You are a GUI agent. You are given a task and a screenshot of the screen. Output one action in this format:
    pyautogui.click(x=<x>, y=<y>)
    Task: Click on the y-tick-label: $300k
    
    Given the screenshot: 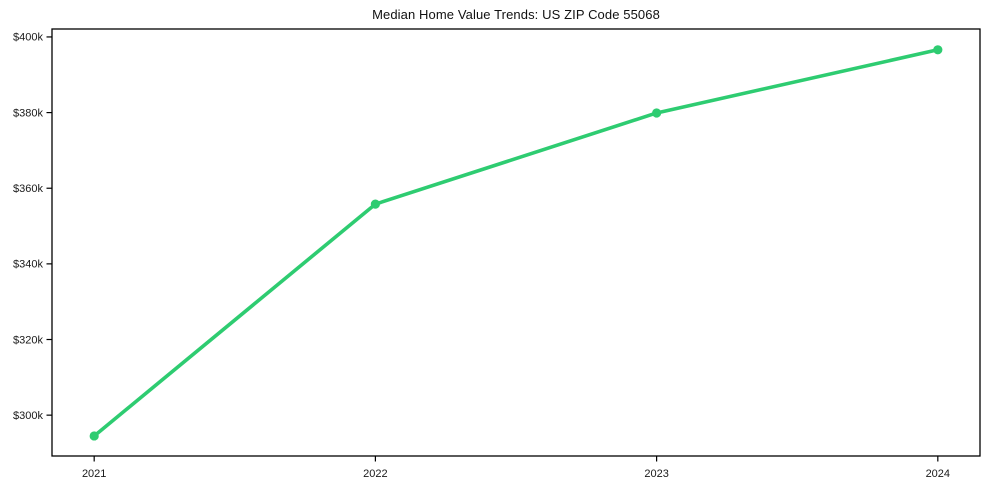 What is the action you would take?
    pyautogui.click(x=28, y=416)
    